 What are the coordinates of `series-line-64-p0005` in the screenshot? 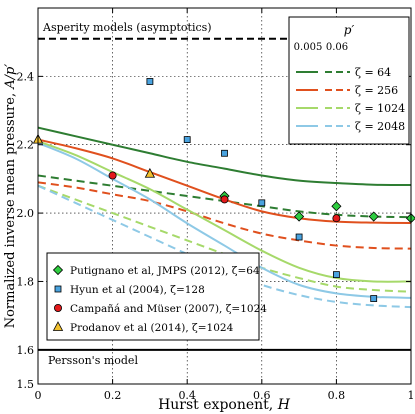 It's located at (224, 156).